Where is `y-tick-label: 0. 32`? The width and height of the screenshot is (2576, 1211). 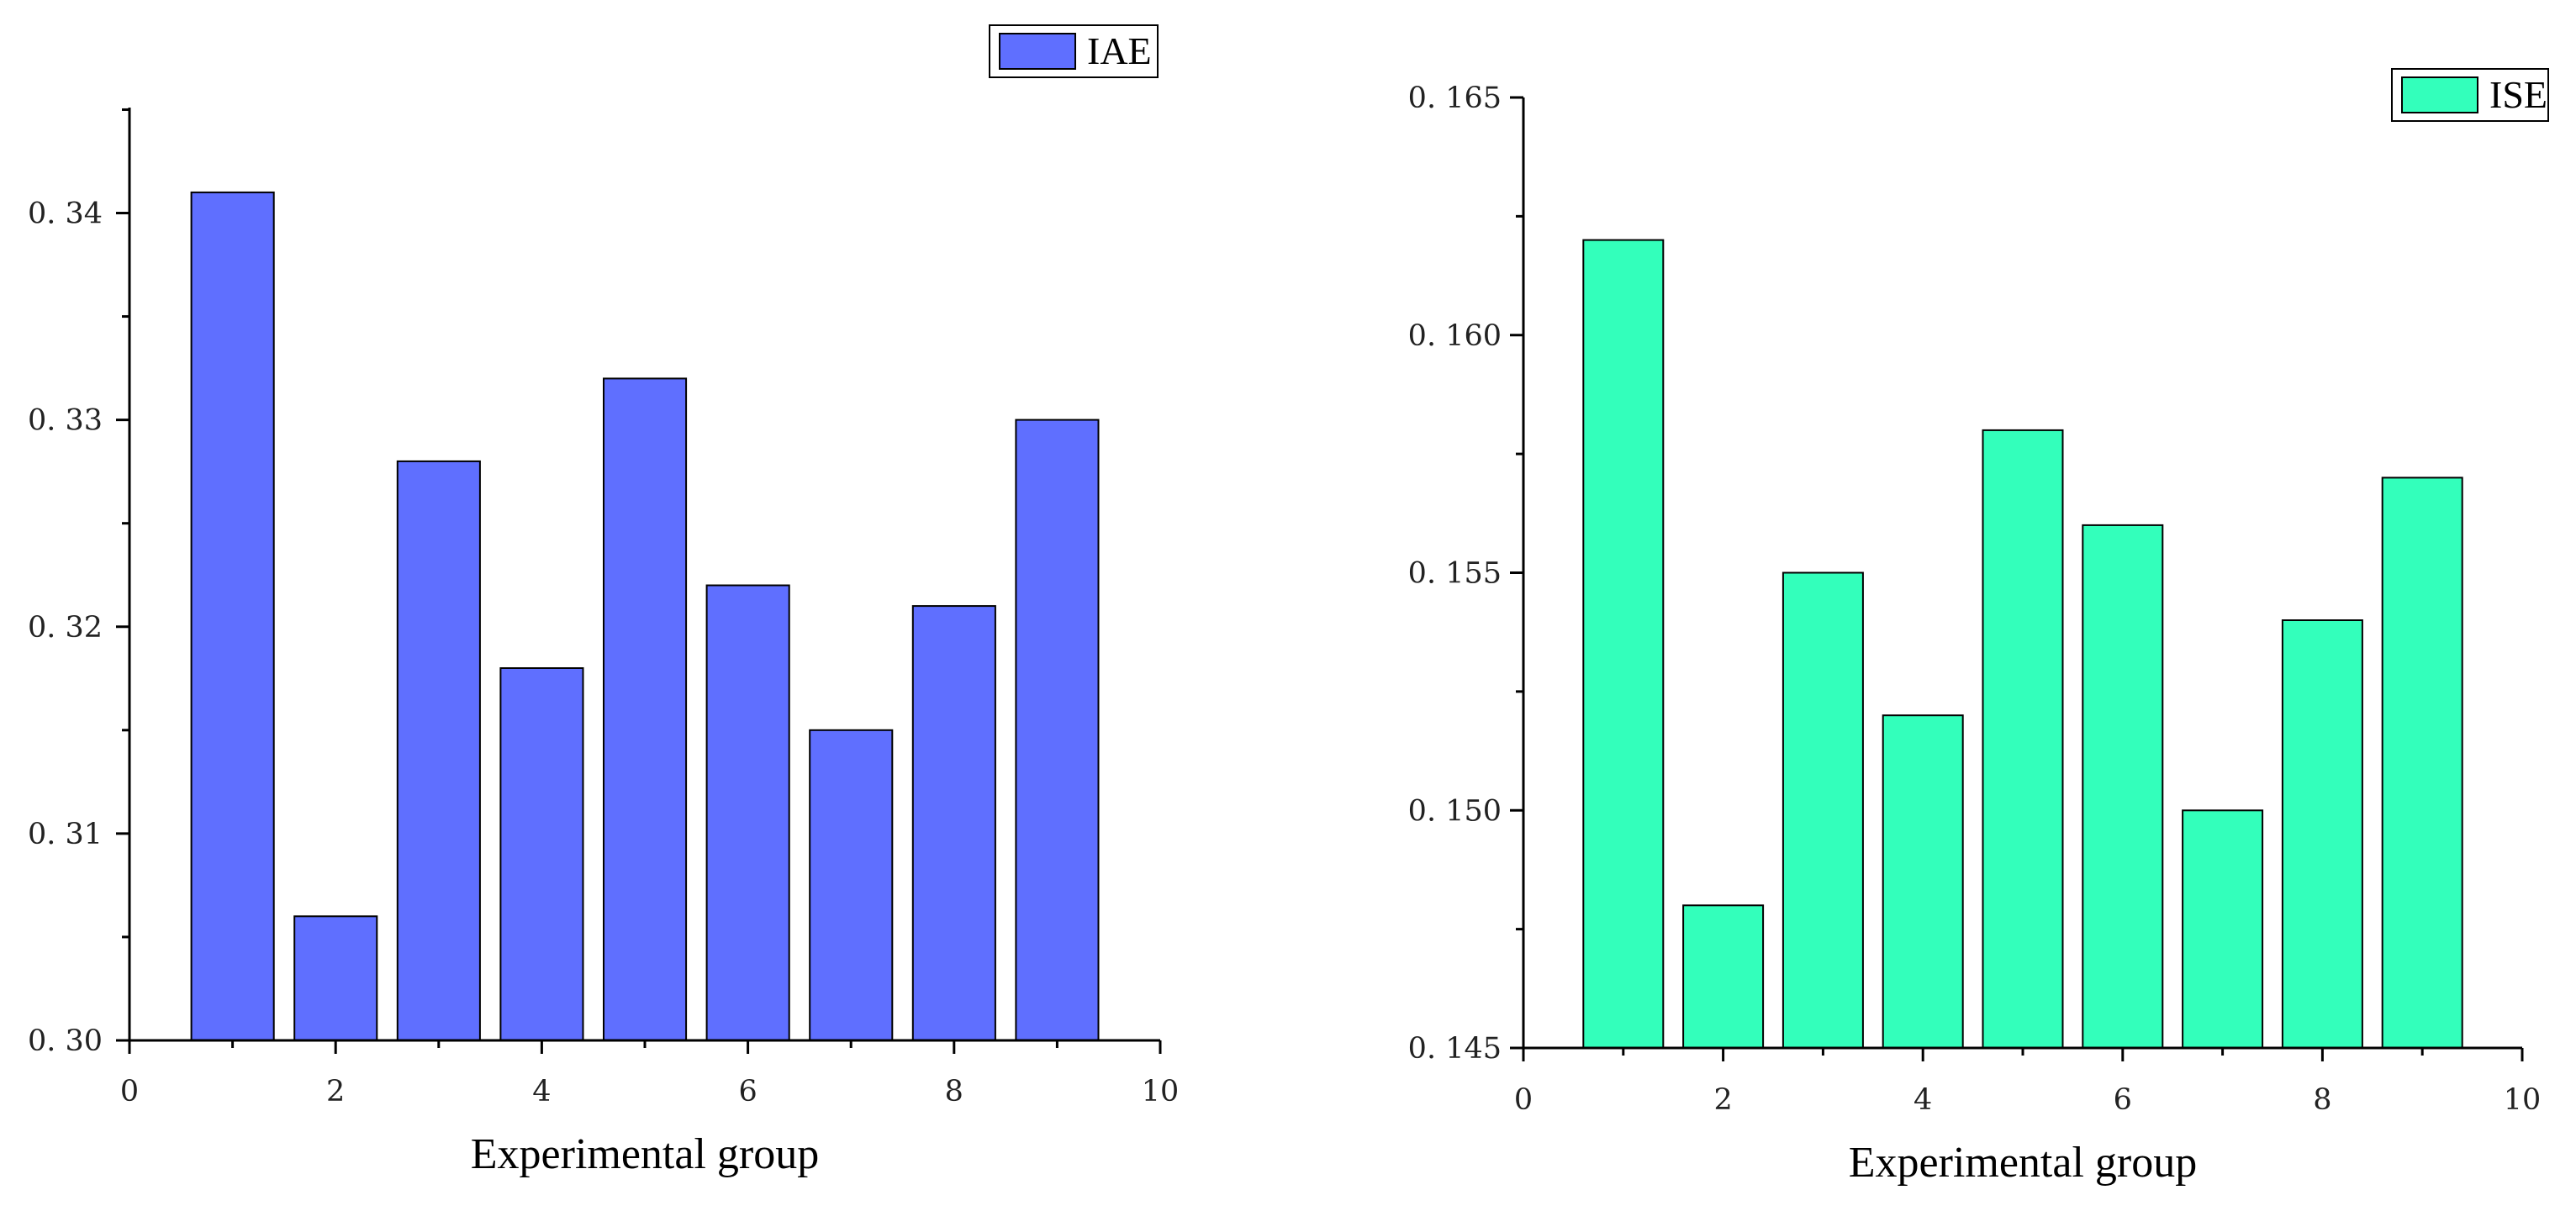 y-tick-label: 0. 32 is located at coordinates (65, 628).